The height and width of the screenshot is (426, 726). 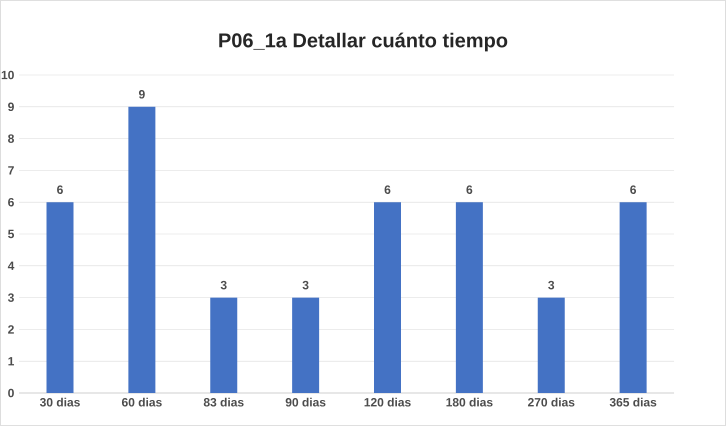 I want to click on y-tick-label: 5, so click(x=11, y=234).